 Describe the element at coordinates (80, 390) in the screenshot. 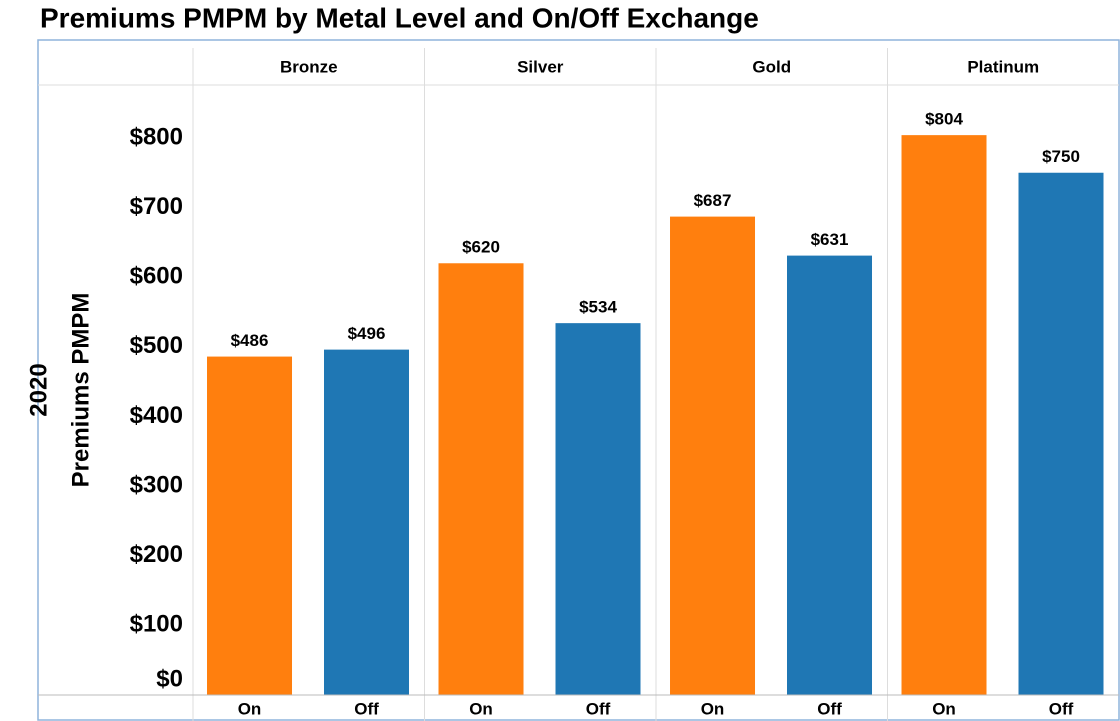

I see `y-axis-title: Premiums PMPM` at that location.